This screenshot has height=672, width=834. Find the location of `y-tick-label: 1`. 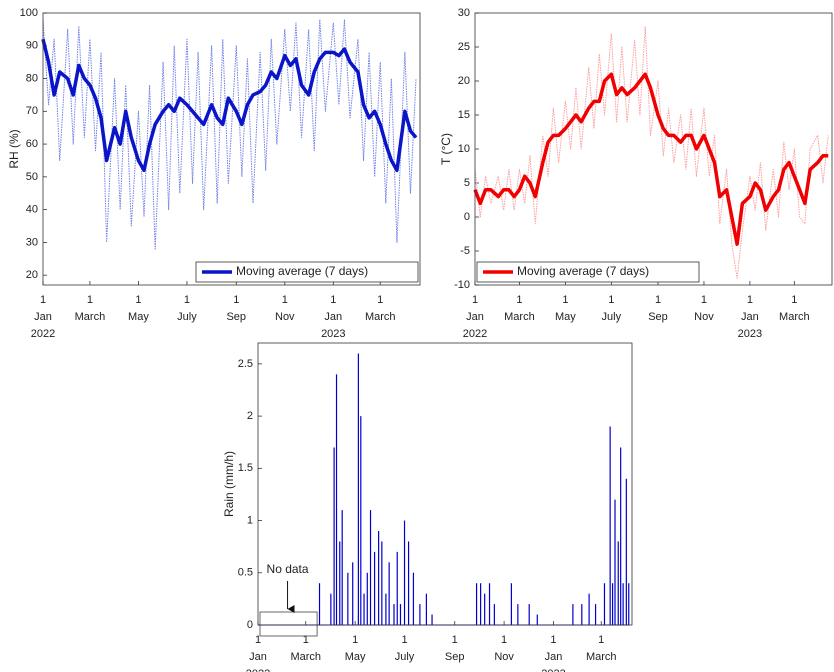

y-tick-label: 1 is located at coordinates (250, 520).